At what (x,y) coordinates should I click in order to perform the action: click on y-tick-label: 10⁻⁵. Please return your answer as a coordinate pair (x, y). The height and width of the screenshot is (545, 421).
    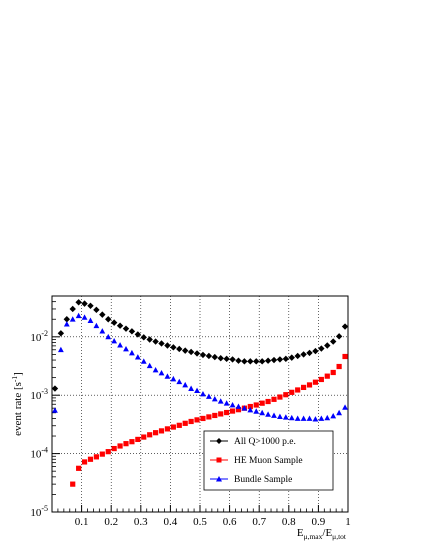
    Looking at the image, I should click on (39, 511).